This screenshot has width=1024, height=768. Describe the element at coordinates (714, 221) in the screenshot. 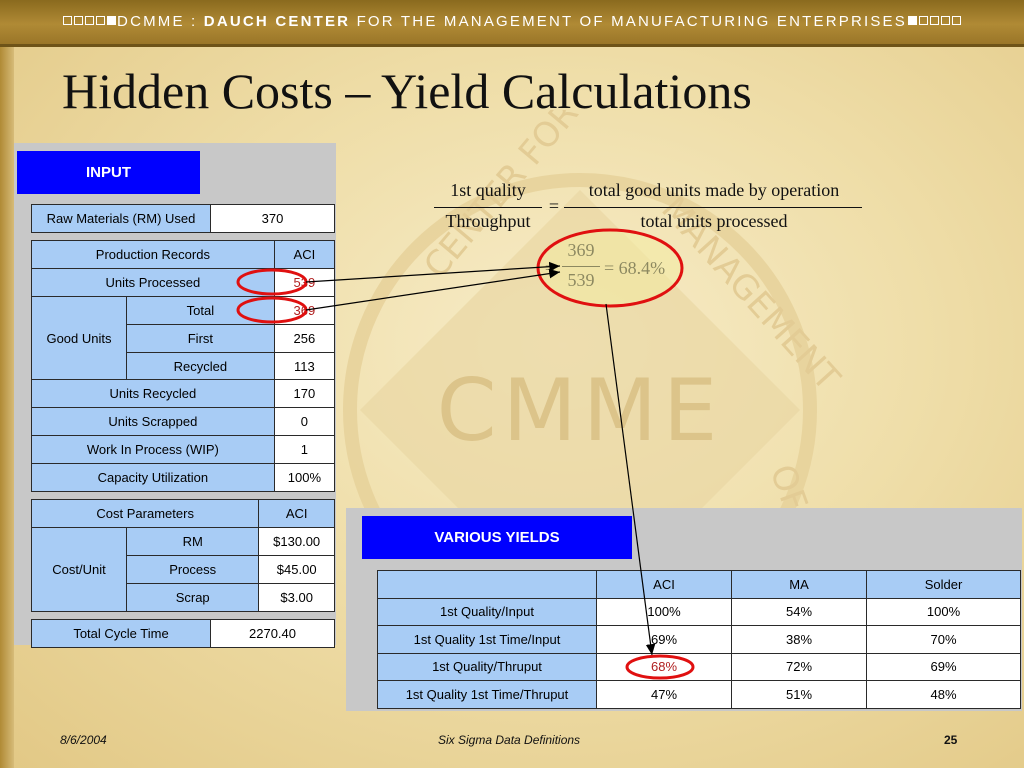

I see `formula-rhs-denominator: total units processed` at that location.